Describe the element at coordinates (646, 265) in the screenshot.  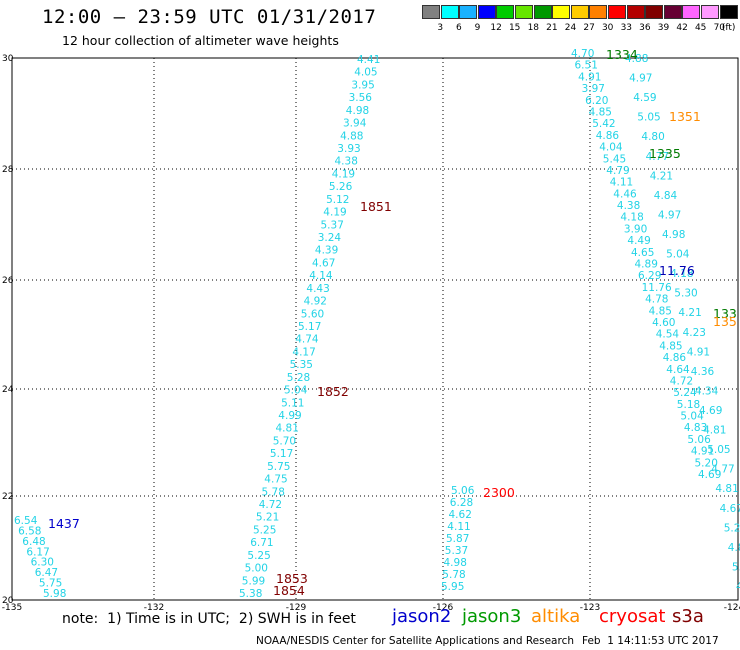
I see `wave-height-value: 4.89` at that location.